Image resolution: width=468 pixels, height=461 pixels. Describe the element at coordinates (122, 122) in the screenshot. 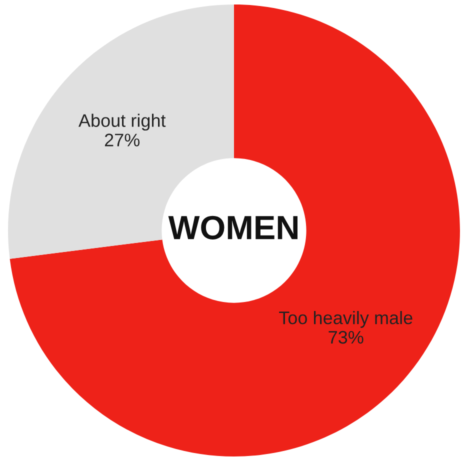

I see `slice-label: About right` at that location.